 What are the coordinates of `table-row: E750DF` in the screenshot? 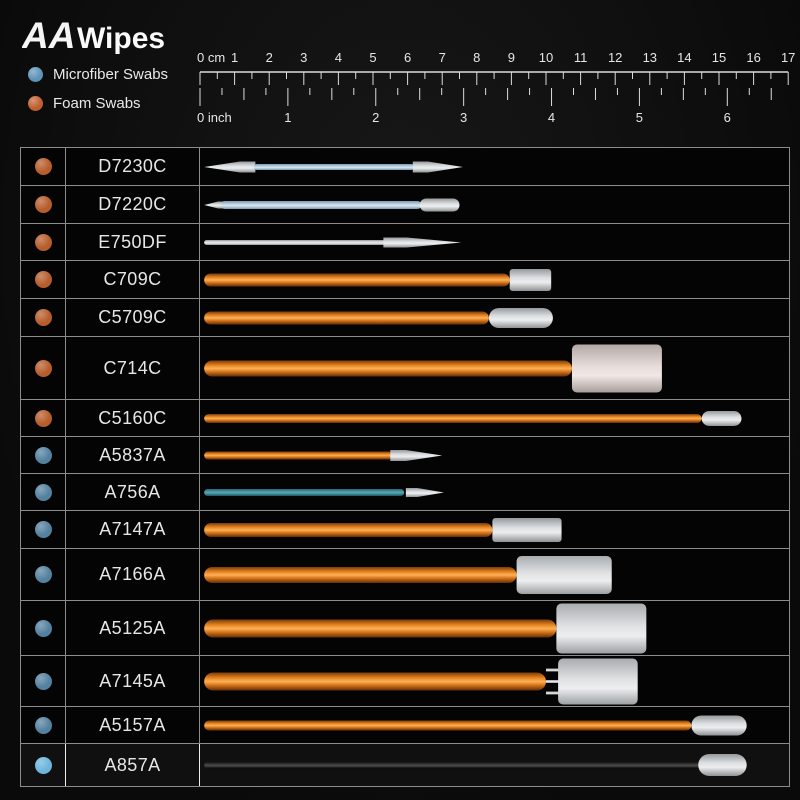 It's located at (405, 242).